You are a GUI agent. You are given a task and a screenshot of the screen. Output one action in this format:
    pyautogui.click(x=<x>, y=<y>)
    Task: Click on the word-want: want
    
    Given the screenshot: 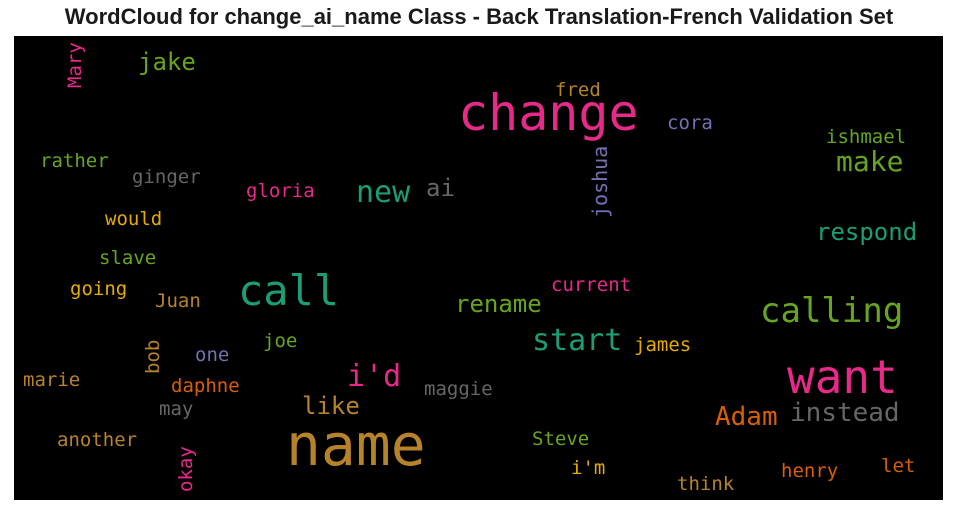 What is the action you would take?
    pyautogui.click(x=842, y=377)
    